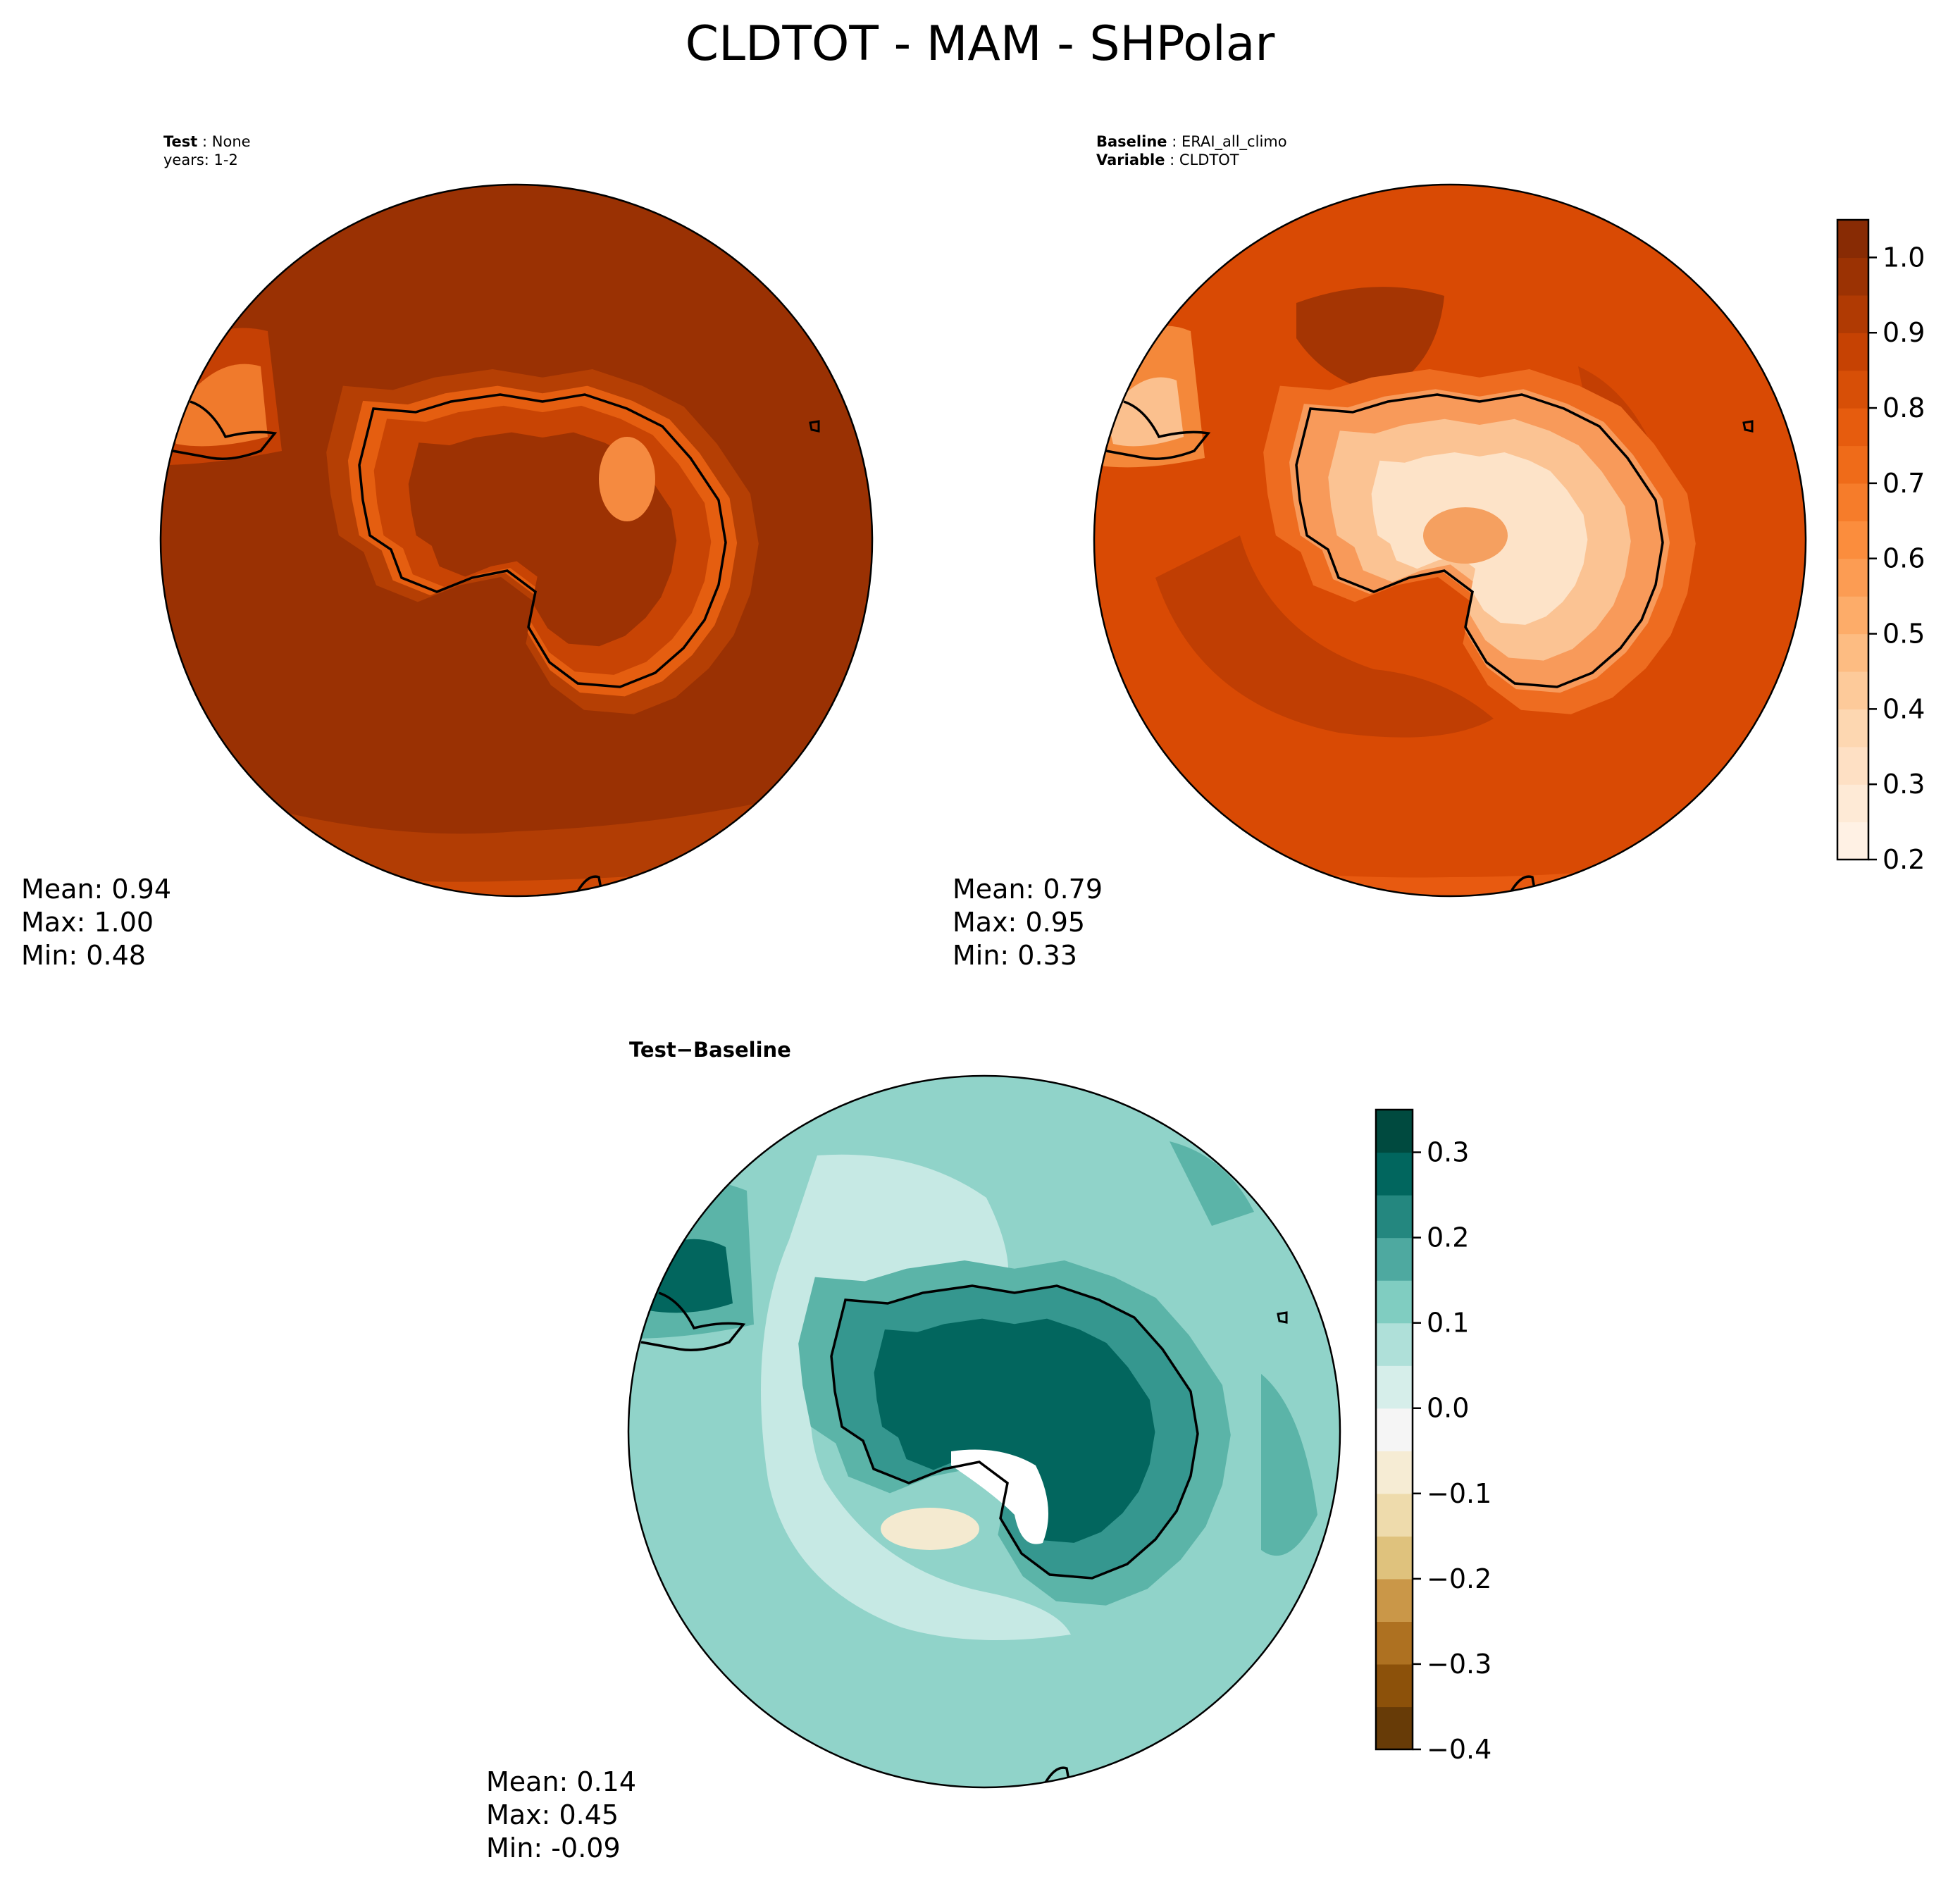  Describe the element at coordinates (685, 1050) in the screenshot. I see `diff-label-operator: −` at that location.